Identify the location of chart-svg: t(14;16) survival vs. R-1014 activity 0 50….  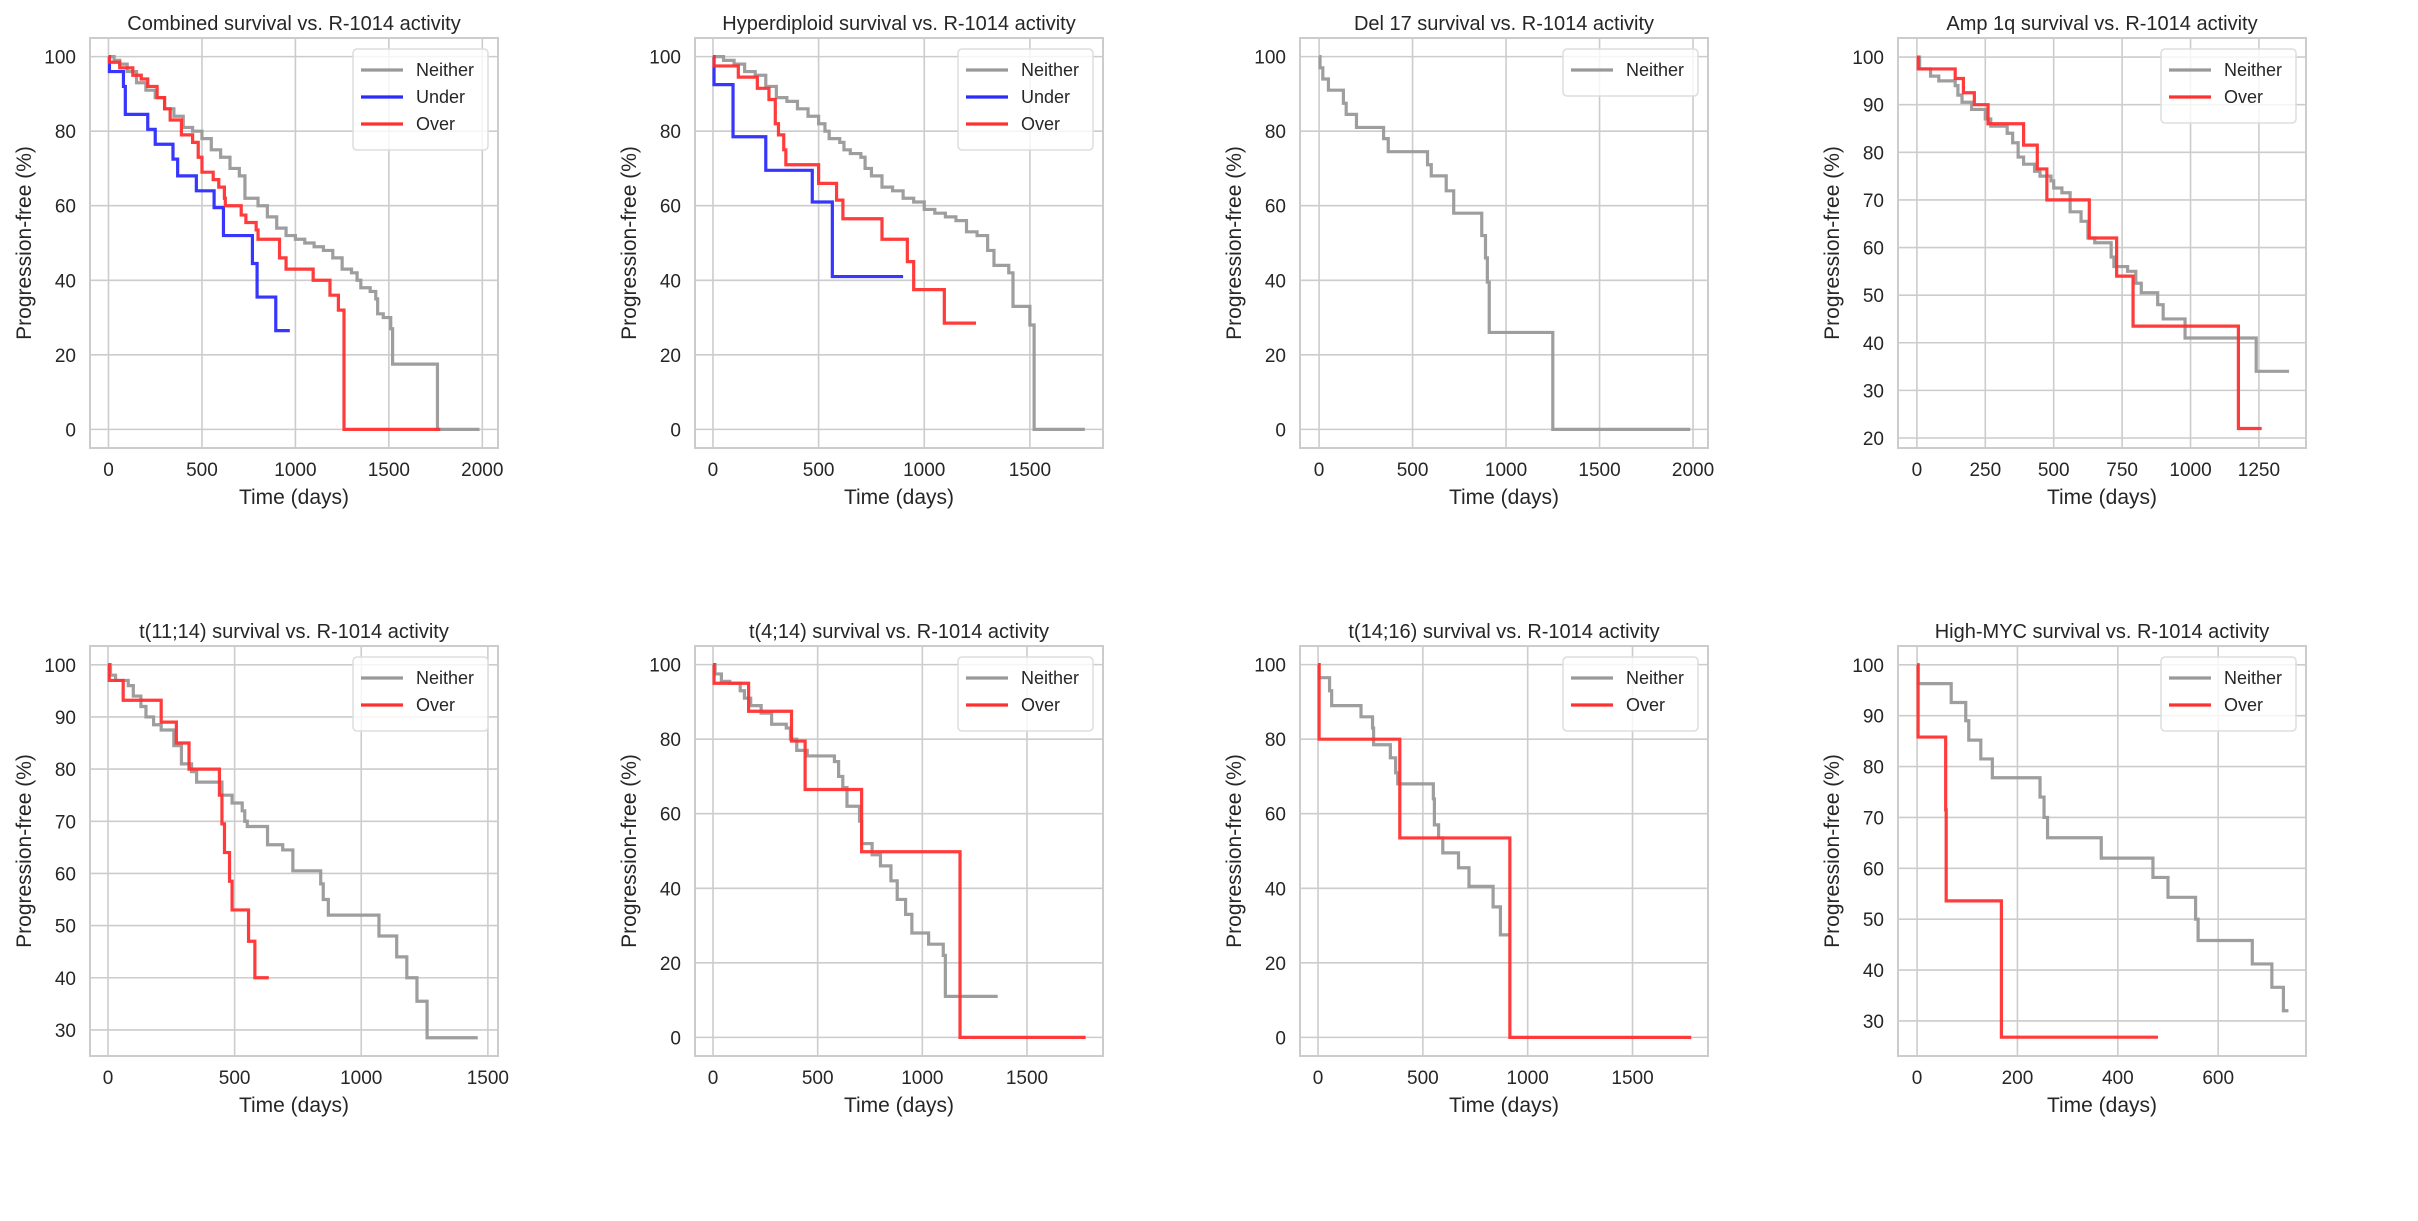
(1466, 869).